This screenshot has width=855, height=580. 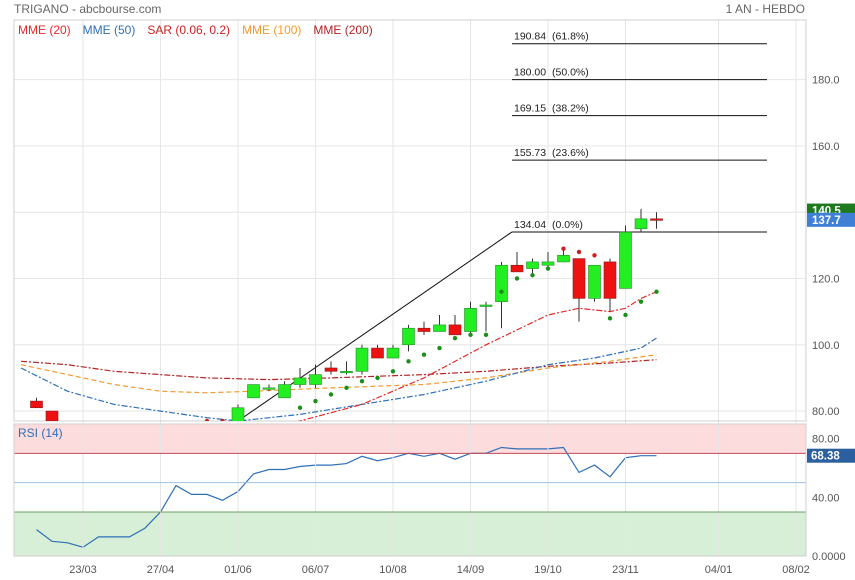 I want to click on legend-entry: MME (20), so click(x=44, y=30).